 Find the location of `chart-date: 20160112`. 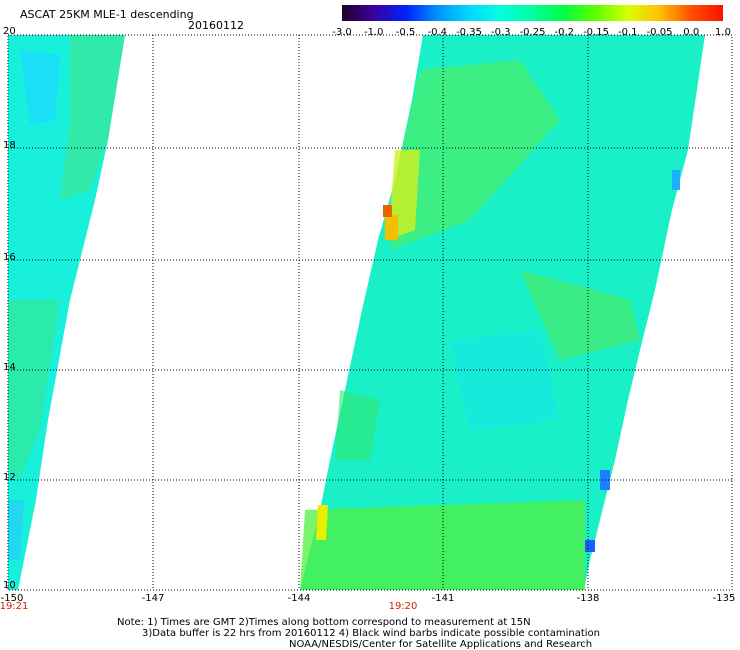

chart-date: 20160112 is located at coordinates (216, 25).